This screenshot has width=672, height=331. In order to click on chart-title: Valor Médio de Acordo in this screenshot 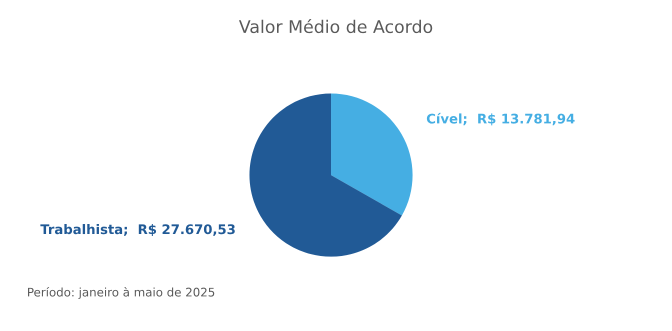, I will do `click(335, 26)`.